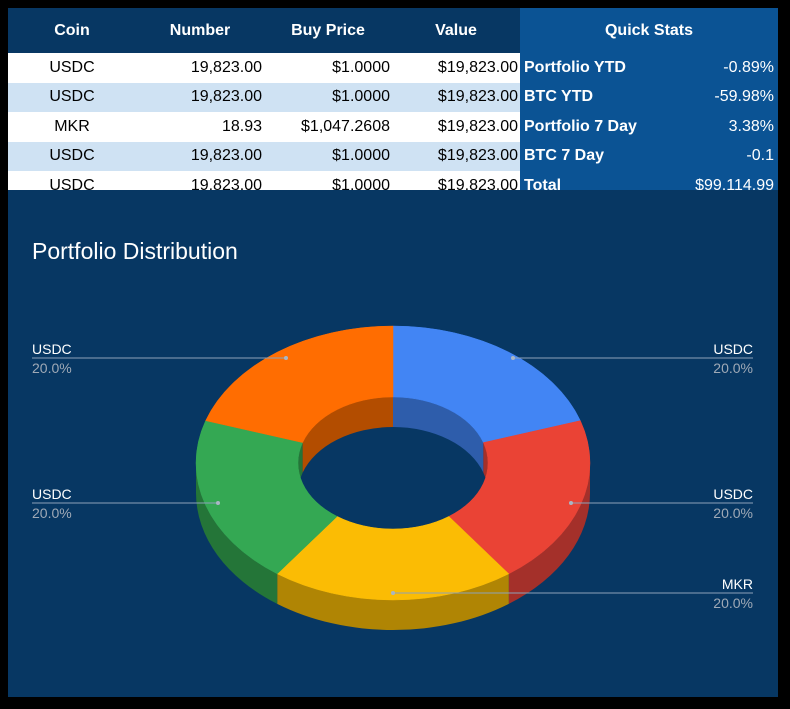 Image resolution: width=790 pixels, height=709 pixels. What do you see at coordinates (486, 384) in the screenshot?
I see `donut-slice-1-usdc` at bounding box center [486, 384].